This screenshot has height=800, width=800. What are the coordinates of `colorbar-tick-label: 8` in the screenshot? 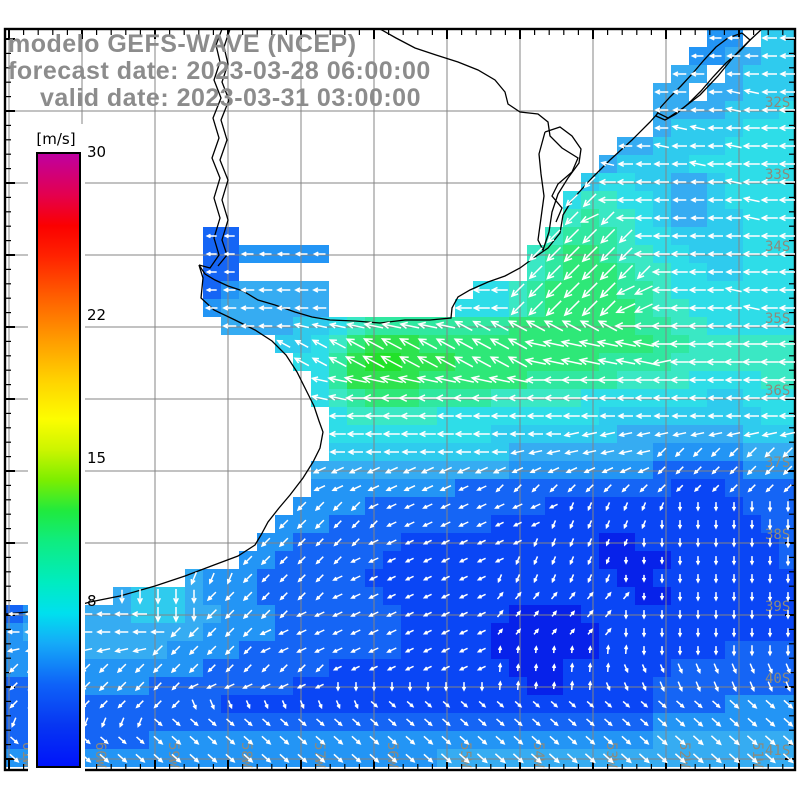 It's located at (92, 600).